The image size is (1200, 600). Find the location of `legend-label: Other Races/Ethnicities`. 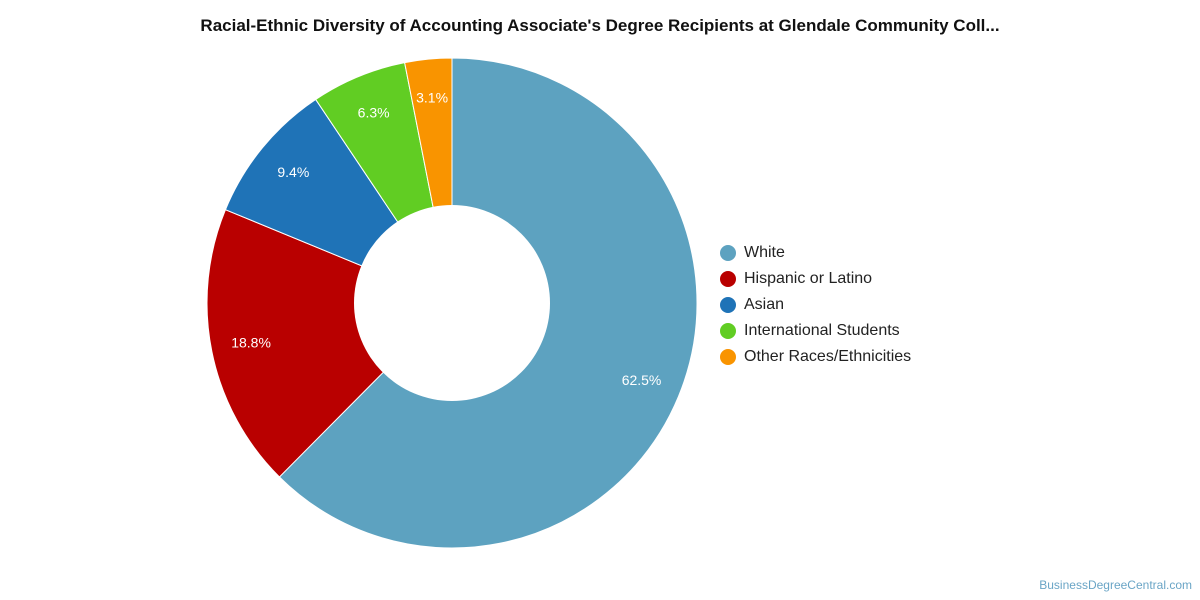

legend-label: Other Races/Ethnicities is located at coordinates (828, 356).